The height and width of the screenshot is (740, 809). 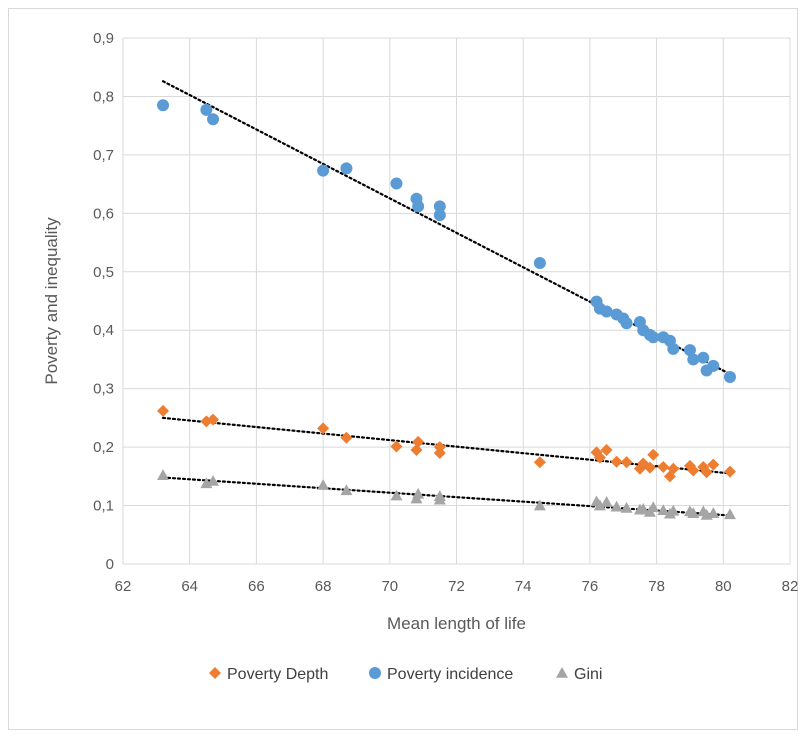 What do you see at coordinates (103, 155) in the screenshot?
I see `y-tick-label: 0,7` at bounding box center [103, 155].